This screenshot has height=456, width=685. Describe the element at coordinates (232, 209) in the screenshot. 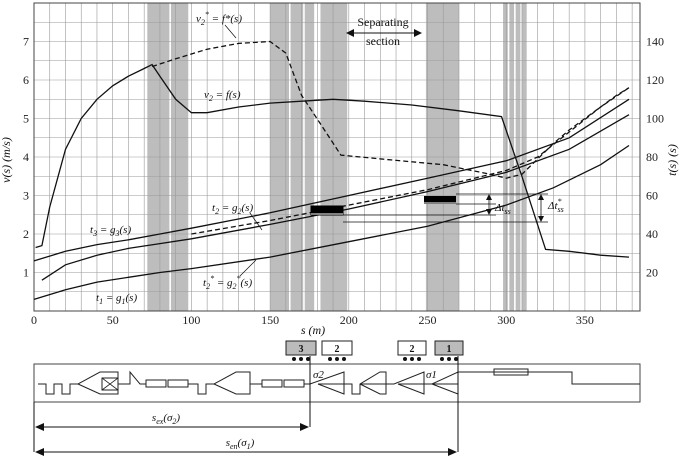

I see `label-t2: t2 = g2(s)` at that location.